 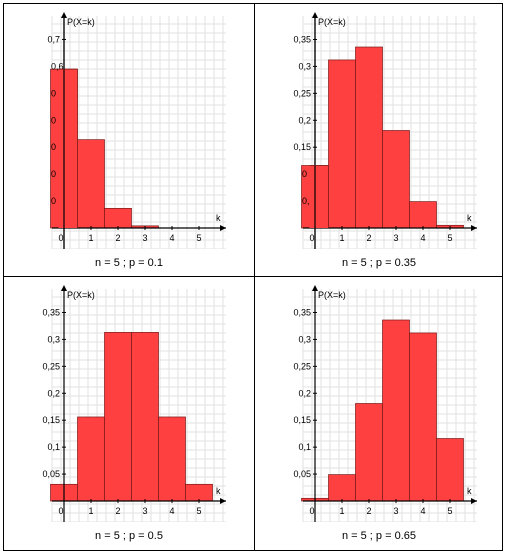 What do you see at coordinates (378, 536) in the screenshot?
I see `chart-caption-4: n = 5 ; p = 0.65` at bounding box center [378, 536].